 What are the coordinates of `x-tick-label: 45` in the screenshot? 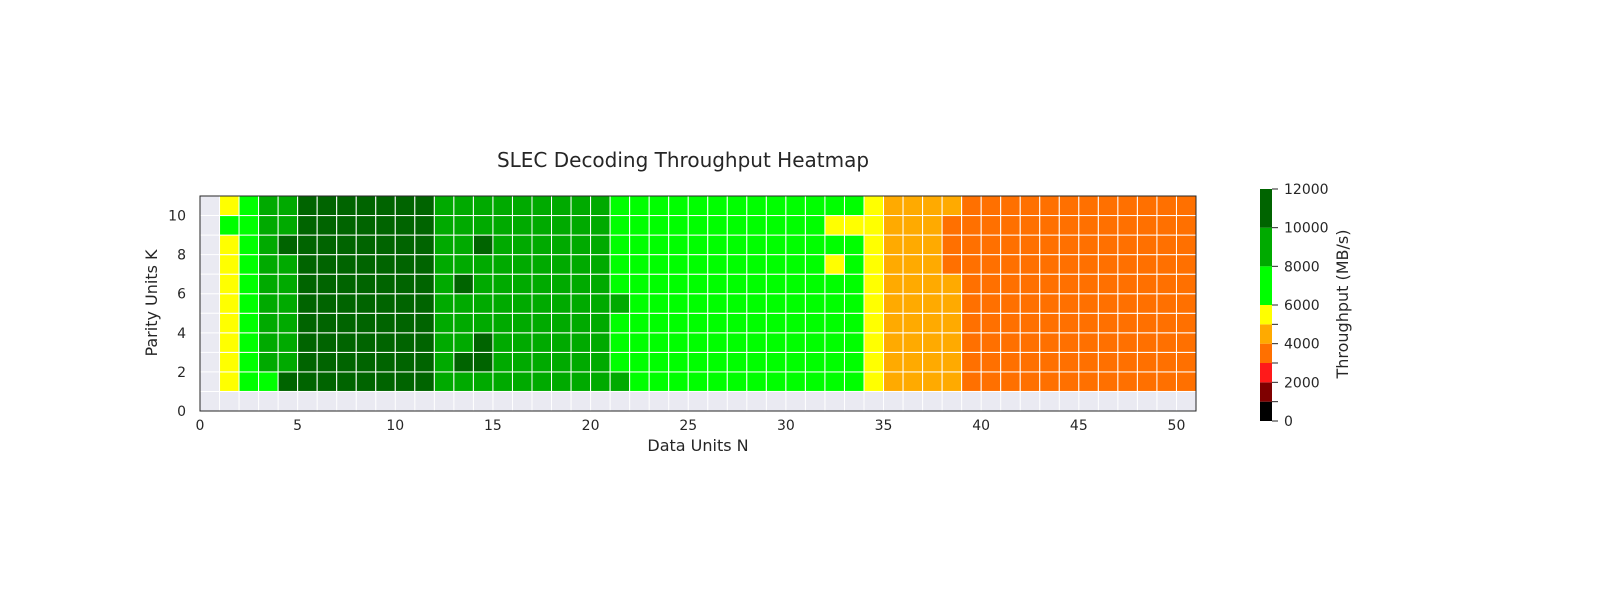 It's located at (1079, 426).